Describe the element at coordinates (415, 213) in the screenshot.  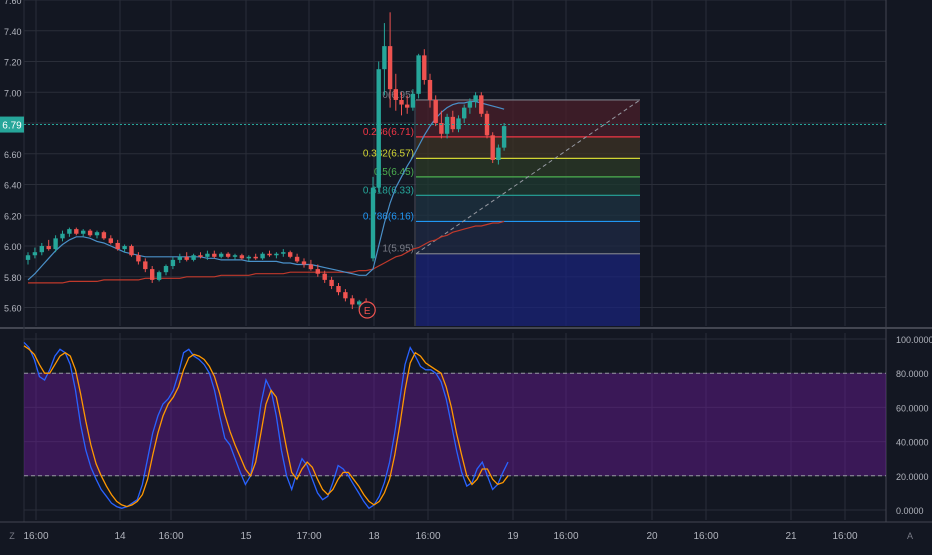
I see `fib-left-edge` at that location.